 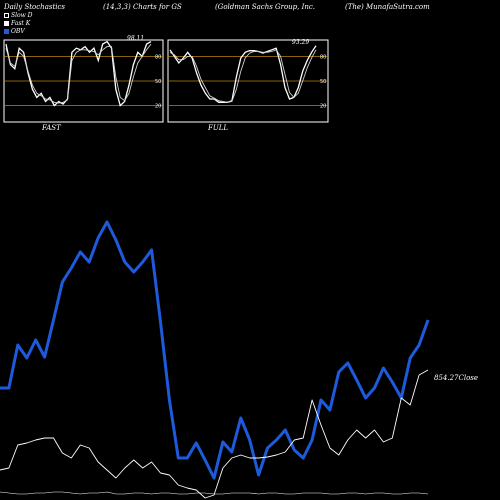 I want to click on panel-full-level-label-20: 20, so click(x=323, y=107).